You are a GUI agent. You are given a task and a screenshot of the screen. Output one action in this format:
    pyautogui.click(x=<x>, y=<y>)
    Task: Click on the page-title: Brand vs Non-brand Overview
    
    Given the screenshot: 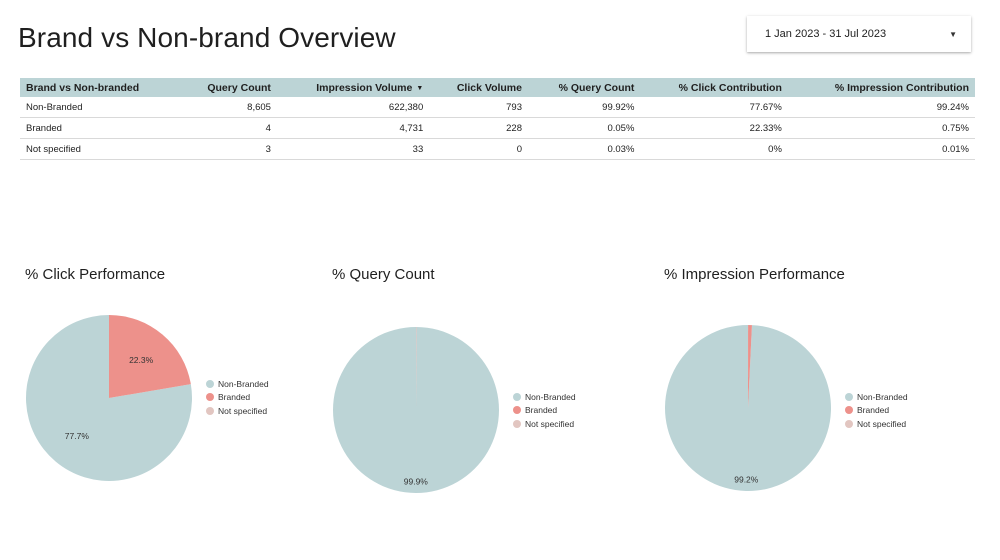 What is the action you would take?
    pyautogui.click(x=207, y=37)
    